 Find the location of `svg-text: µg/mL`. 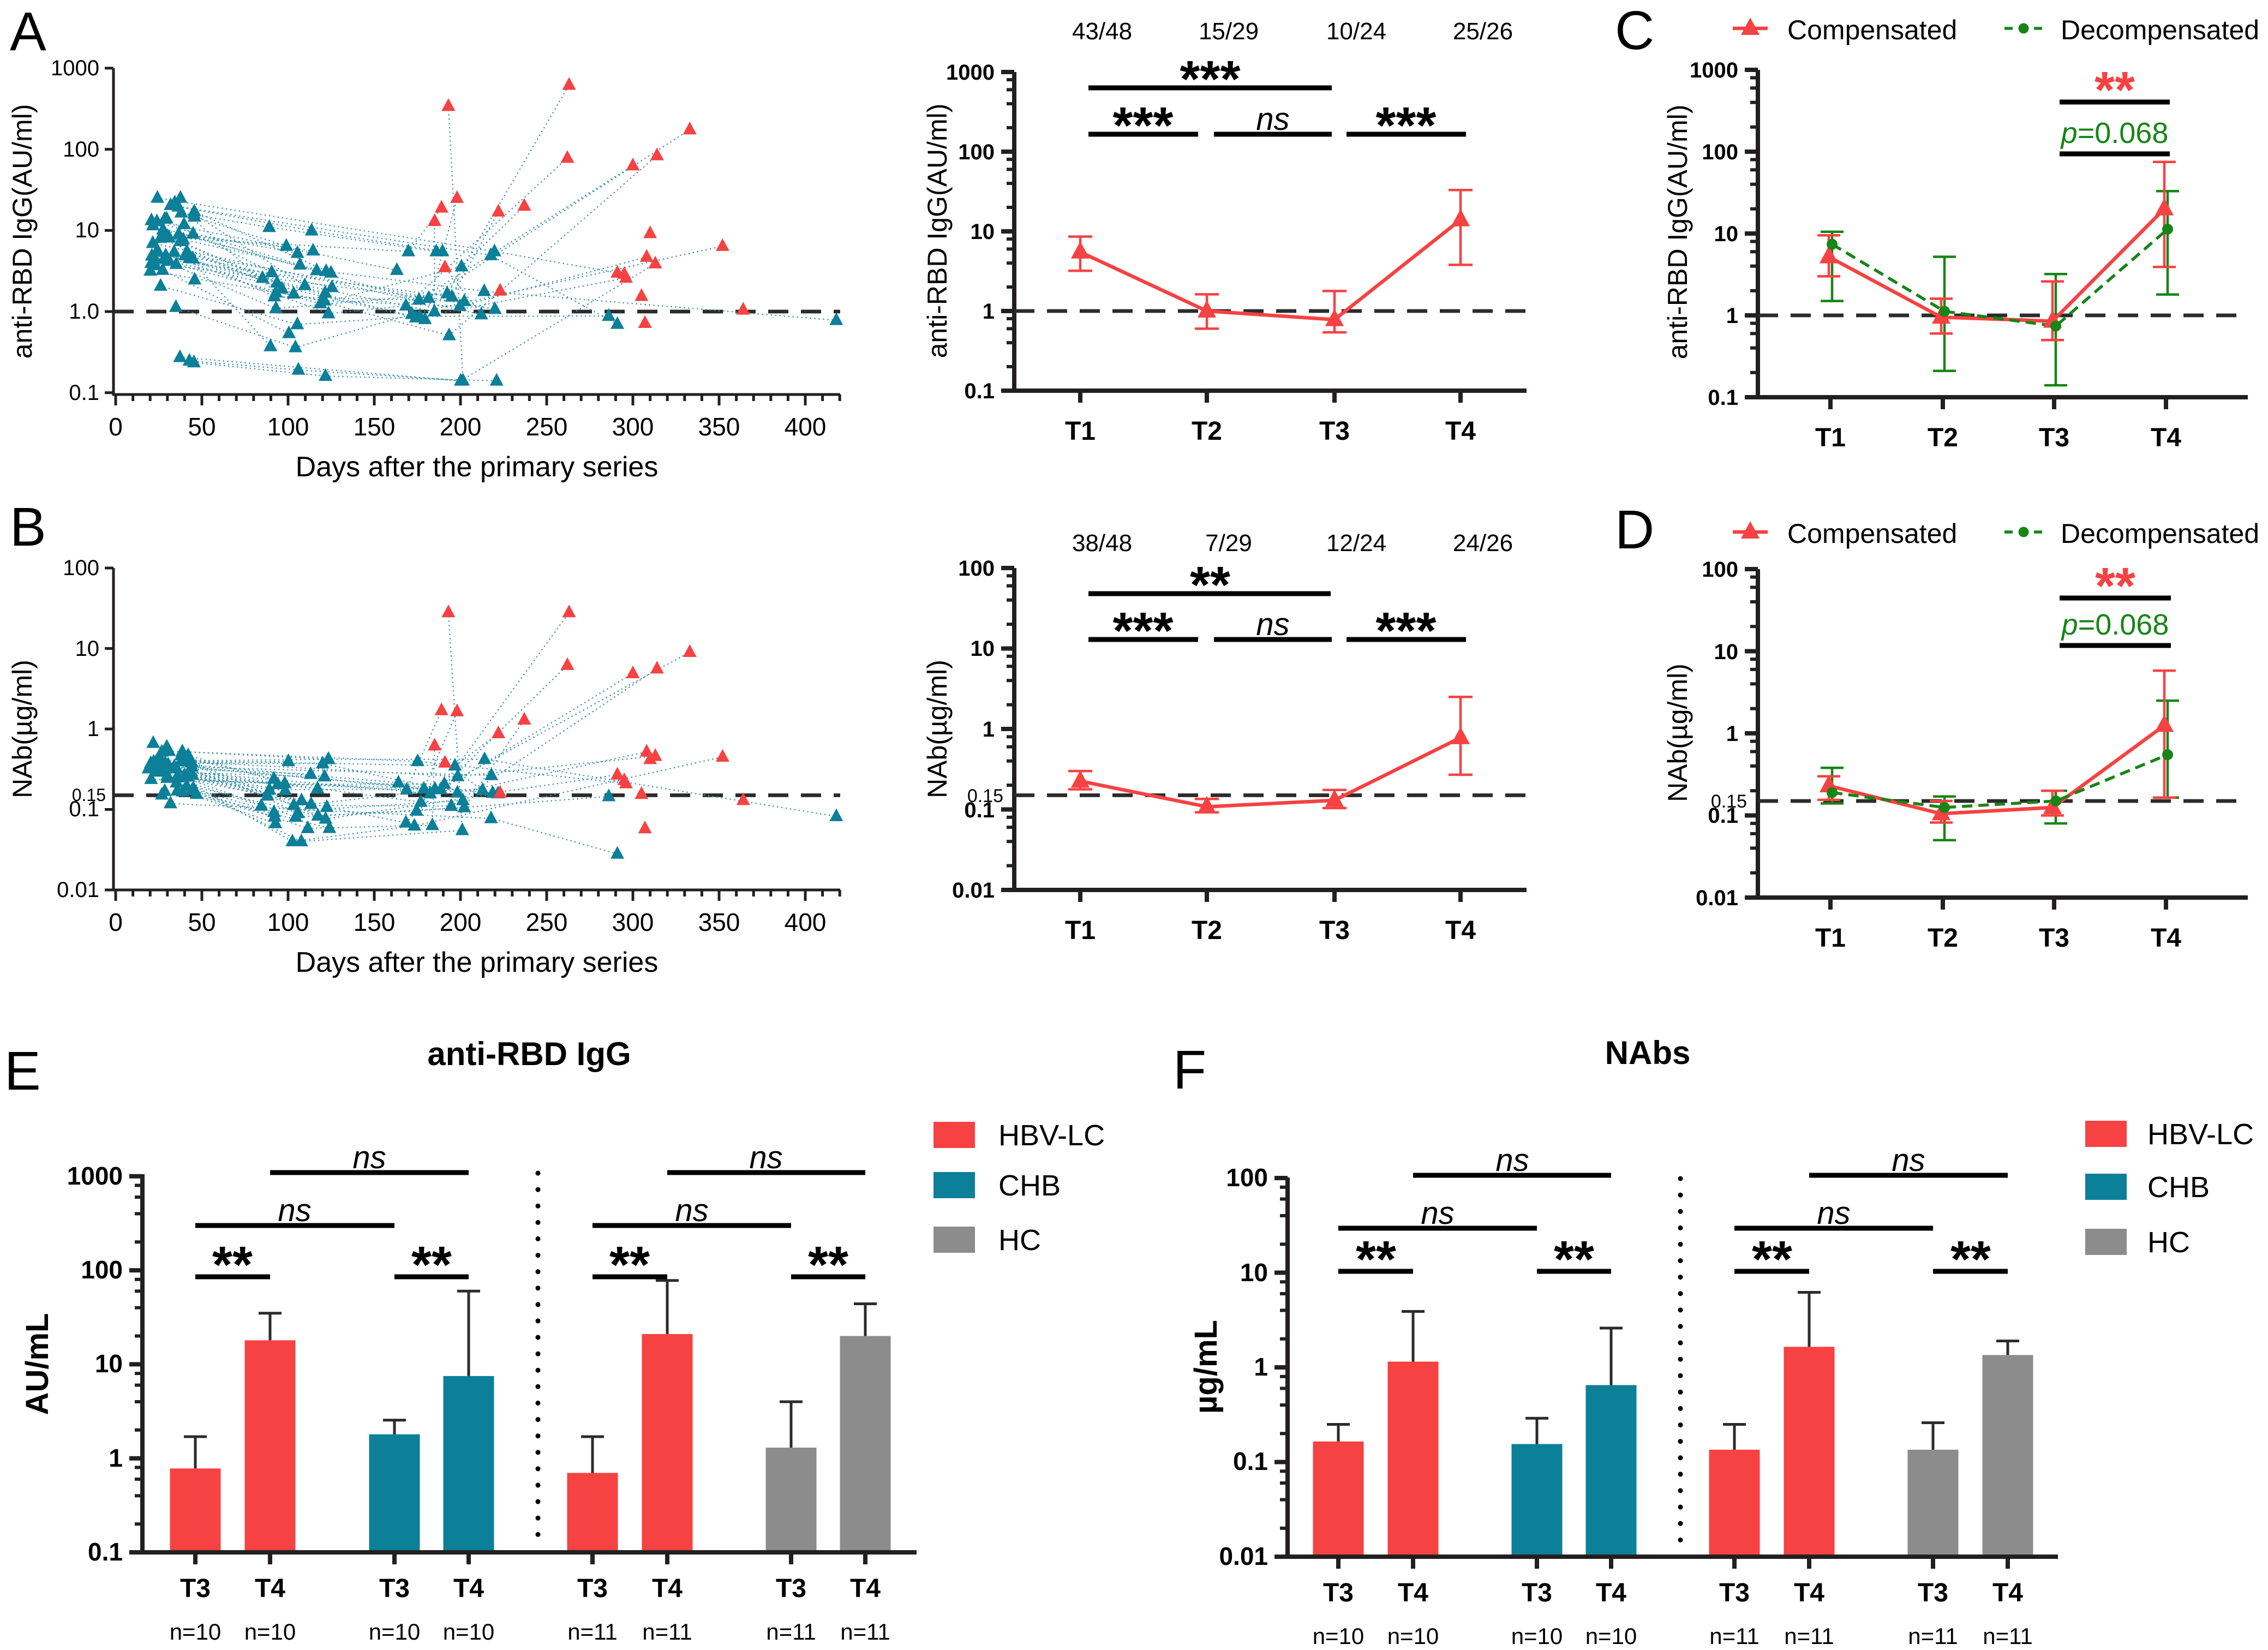

svg-text: µg/mL is located at coordinates (1206, 1367).